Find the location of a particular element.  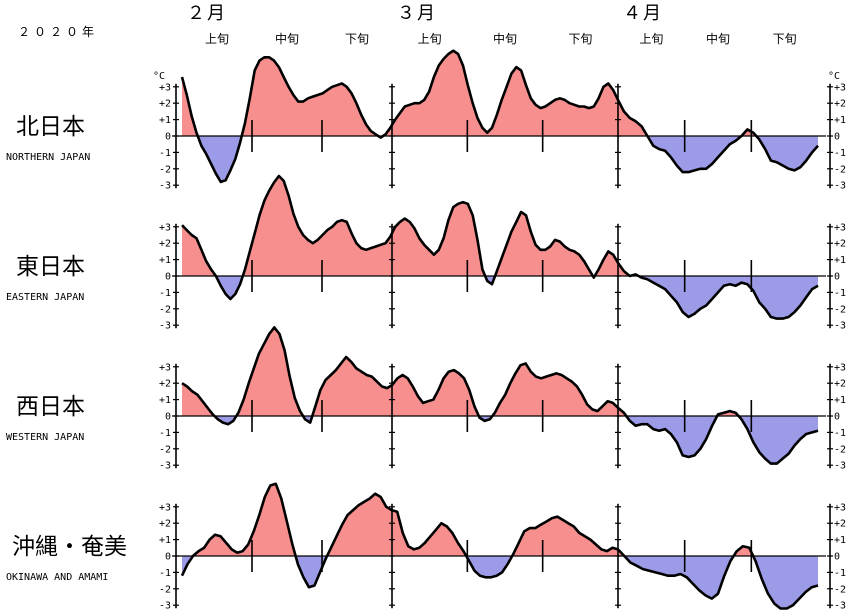

year-label: ２０２０年 is located at coordinates (58, 32).